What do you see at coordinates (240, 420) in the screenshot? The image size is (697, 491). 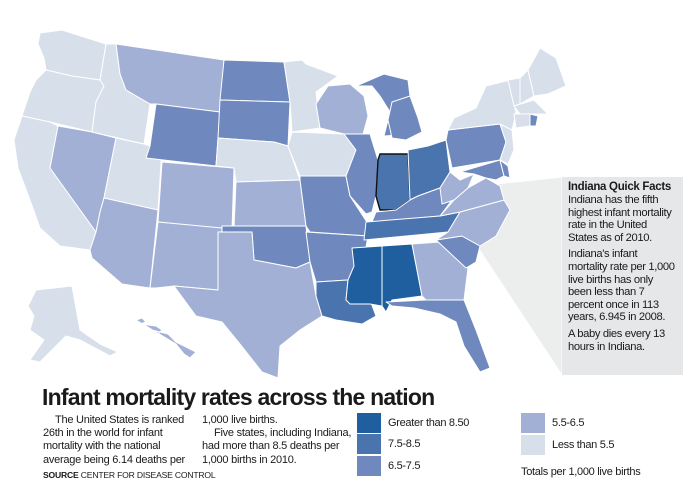 I see `article-text: 1,000 live births.` at bounding box center [240, 420].